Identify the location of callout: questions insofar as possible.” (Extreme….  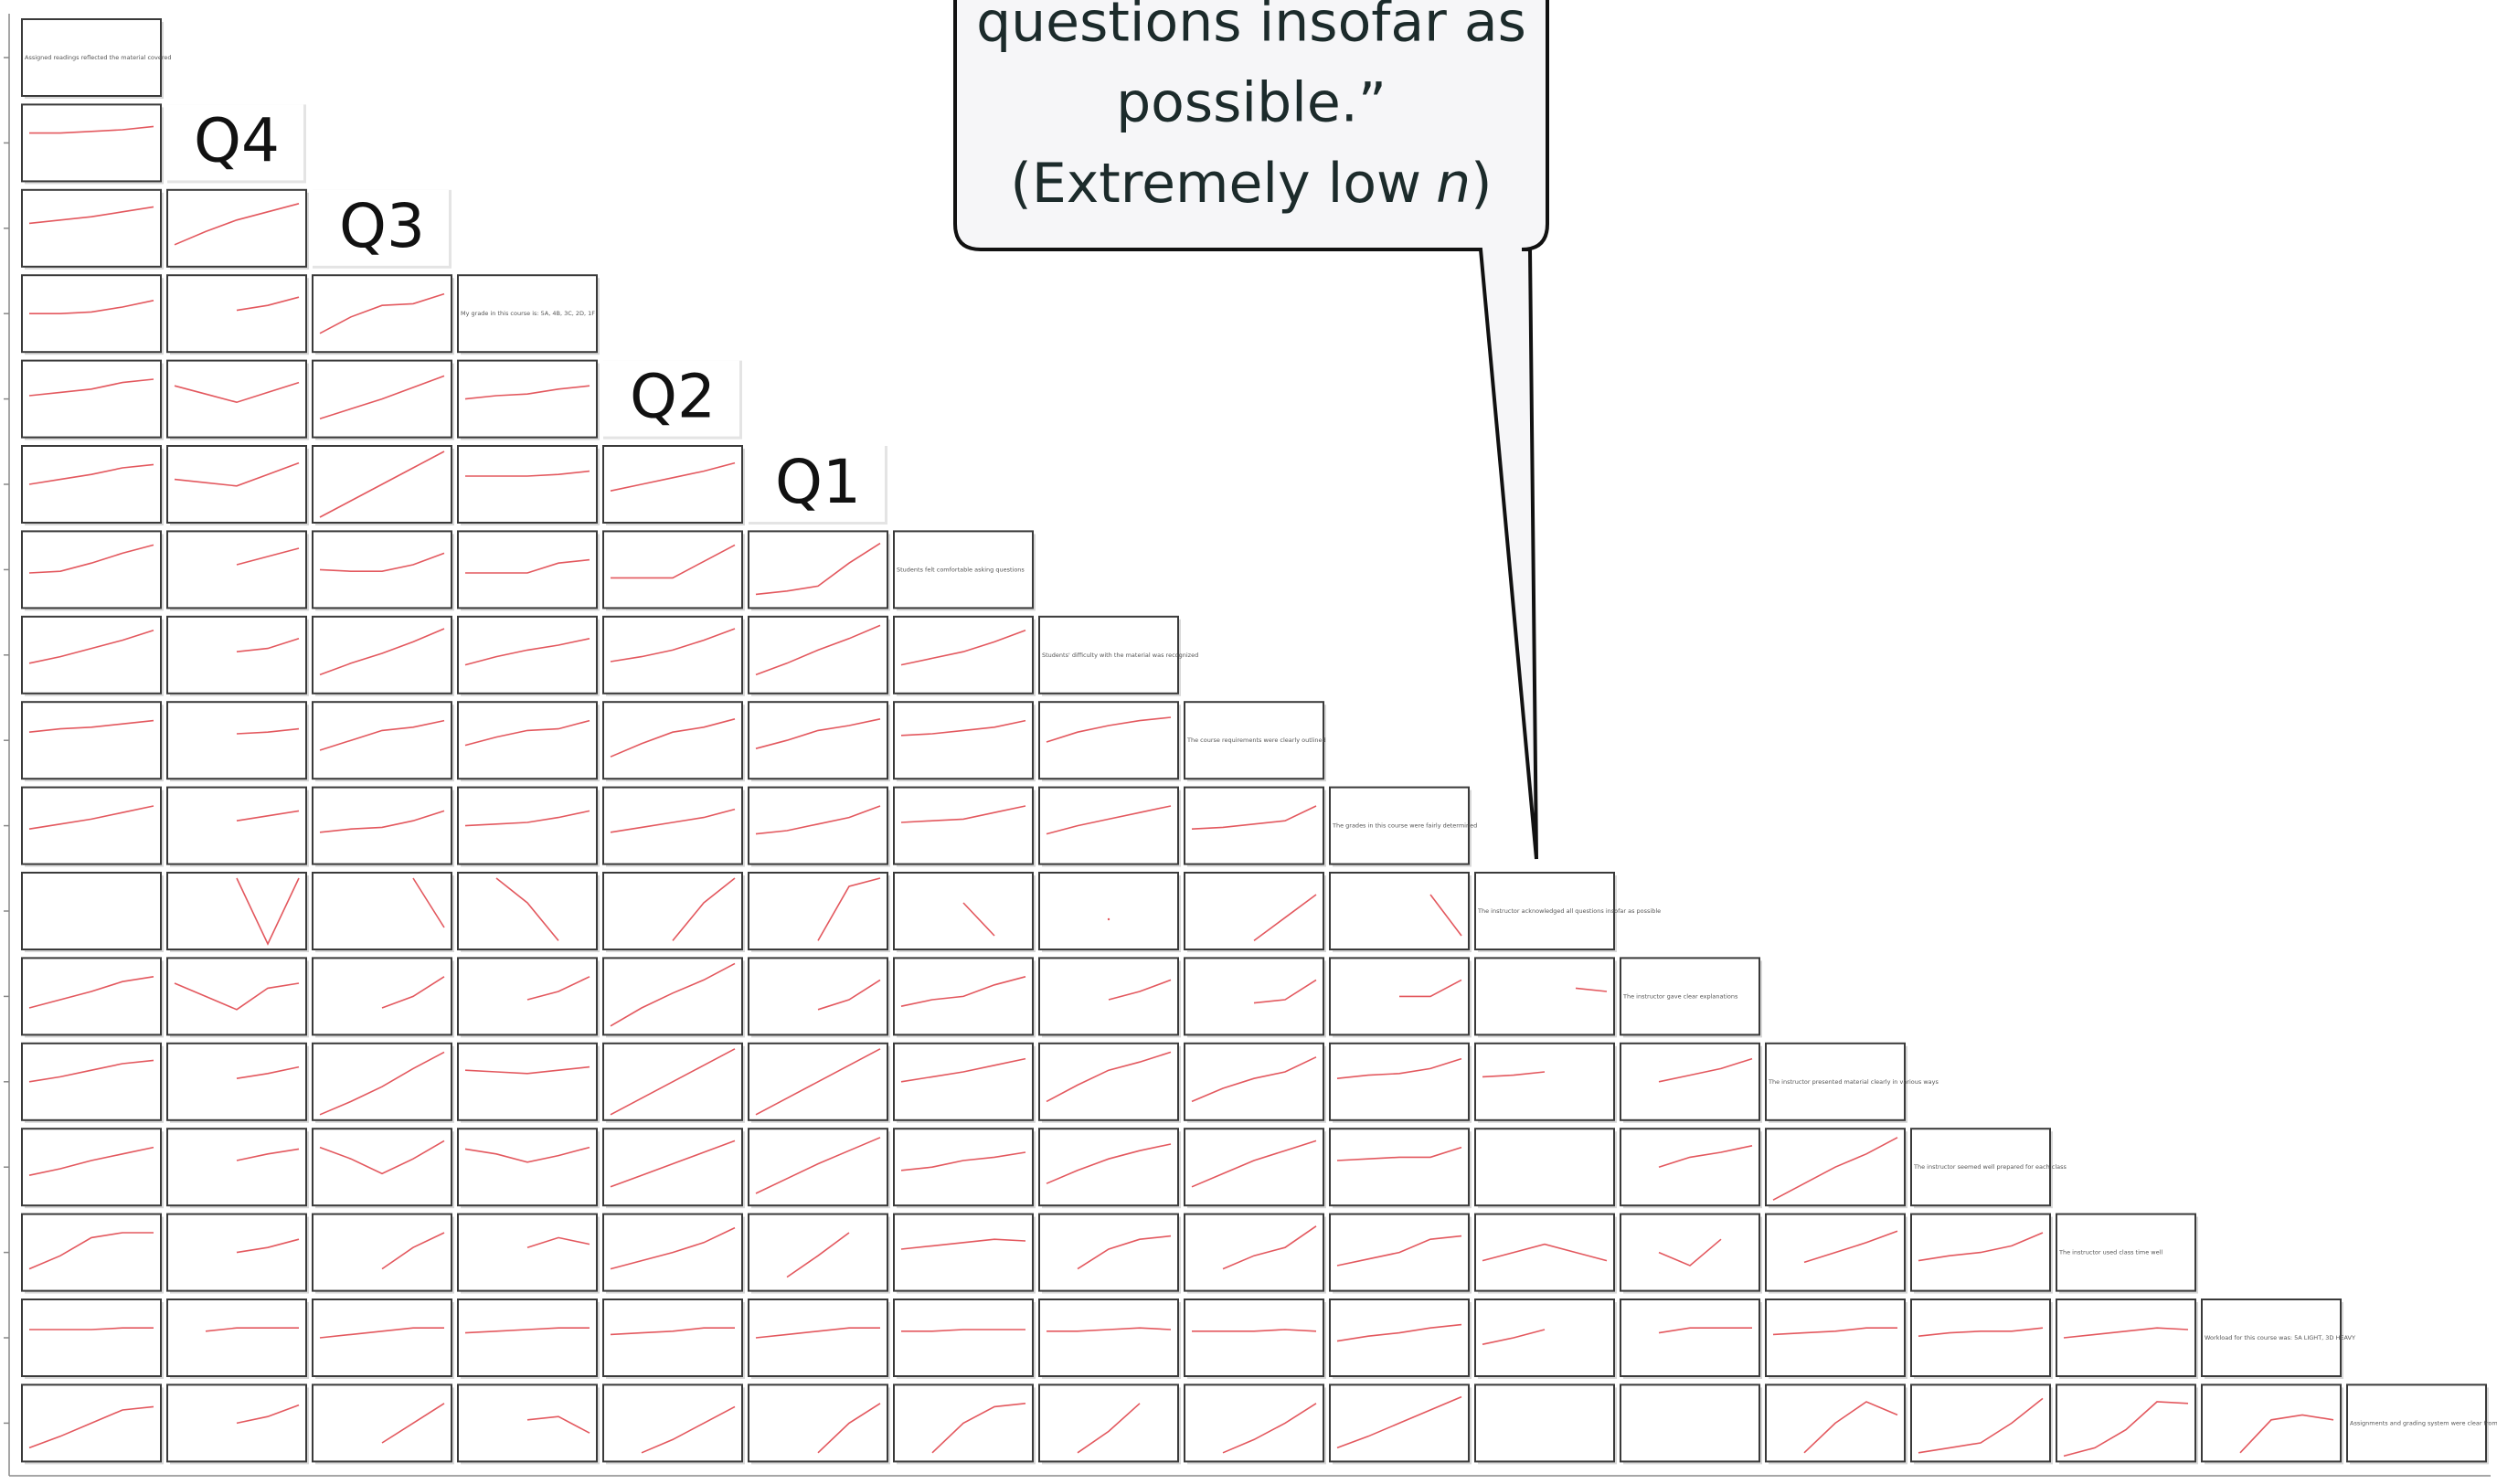
(1251, 430).